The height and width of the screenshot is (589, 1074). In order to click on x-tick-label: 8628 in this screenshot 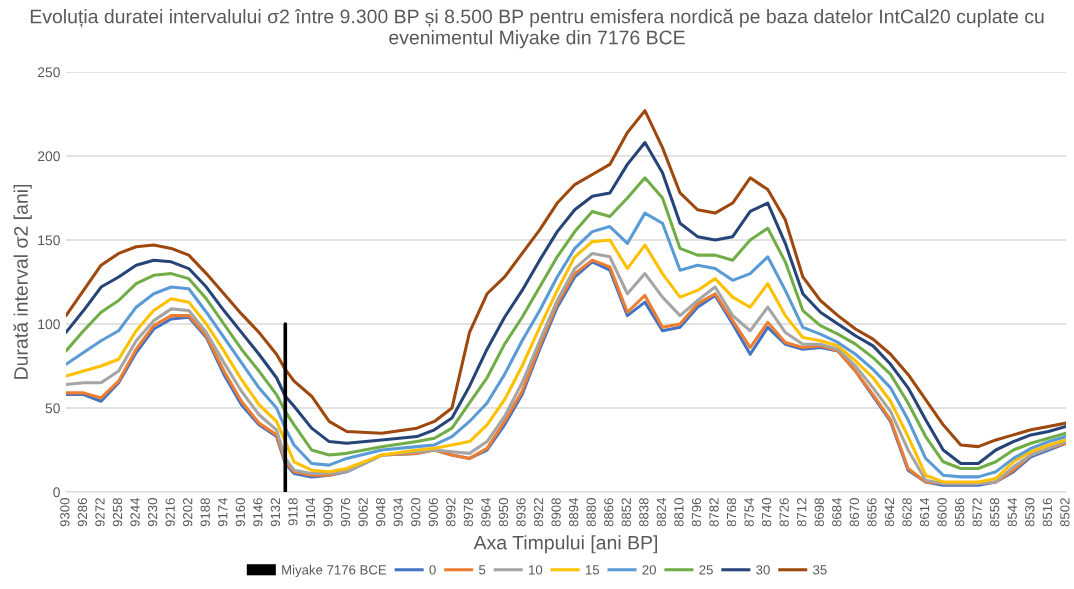, I will do `click(907, 512)`.